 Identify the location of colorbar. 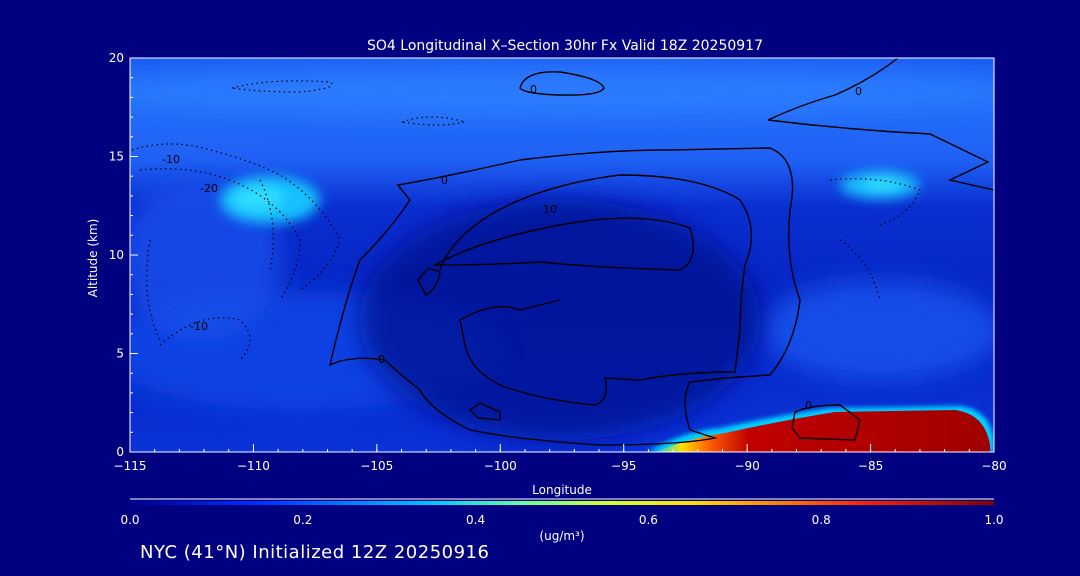
(562, 503).